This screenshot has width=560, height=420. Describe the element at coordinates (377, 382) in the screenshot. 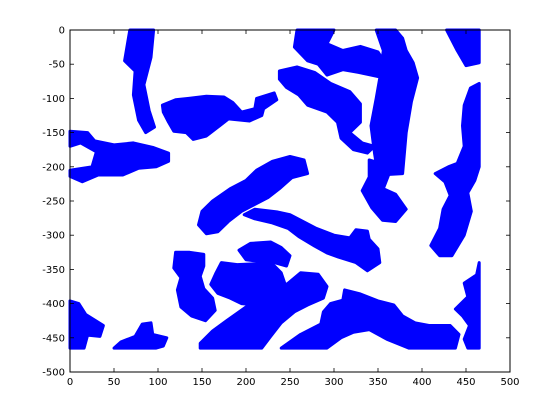

I see `x-tick-label: 350` at that location.